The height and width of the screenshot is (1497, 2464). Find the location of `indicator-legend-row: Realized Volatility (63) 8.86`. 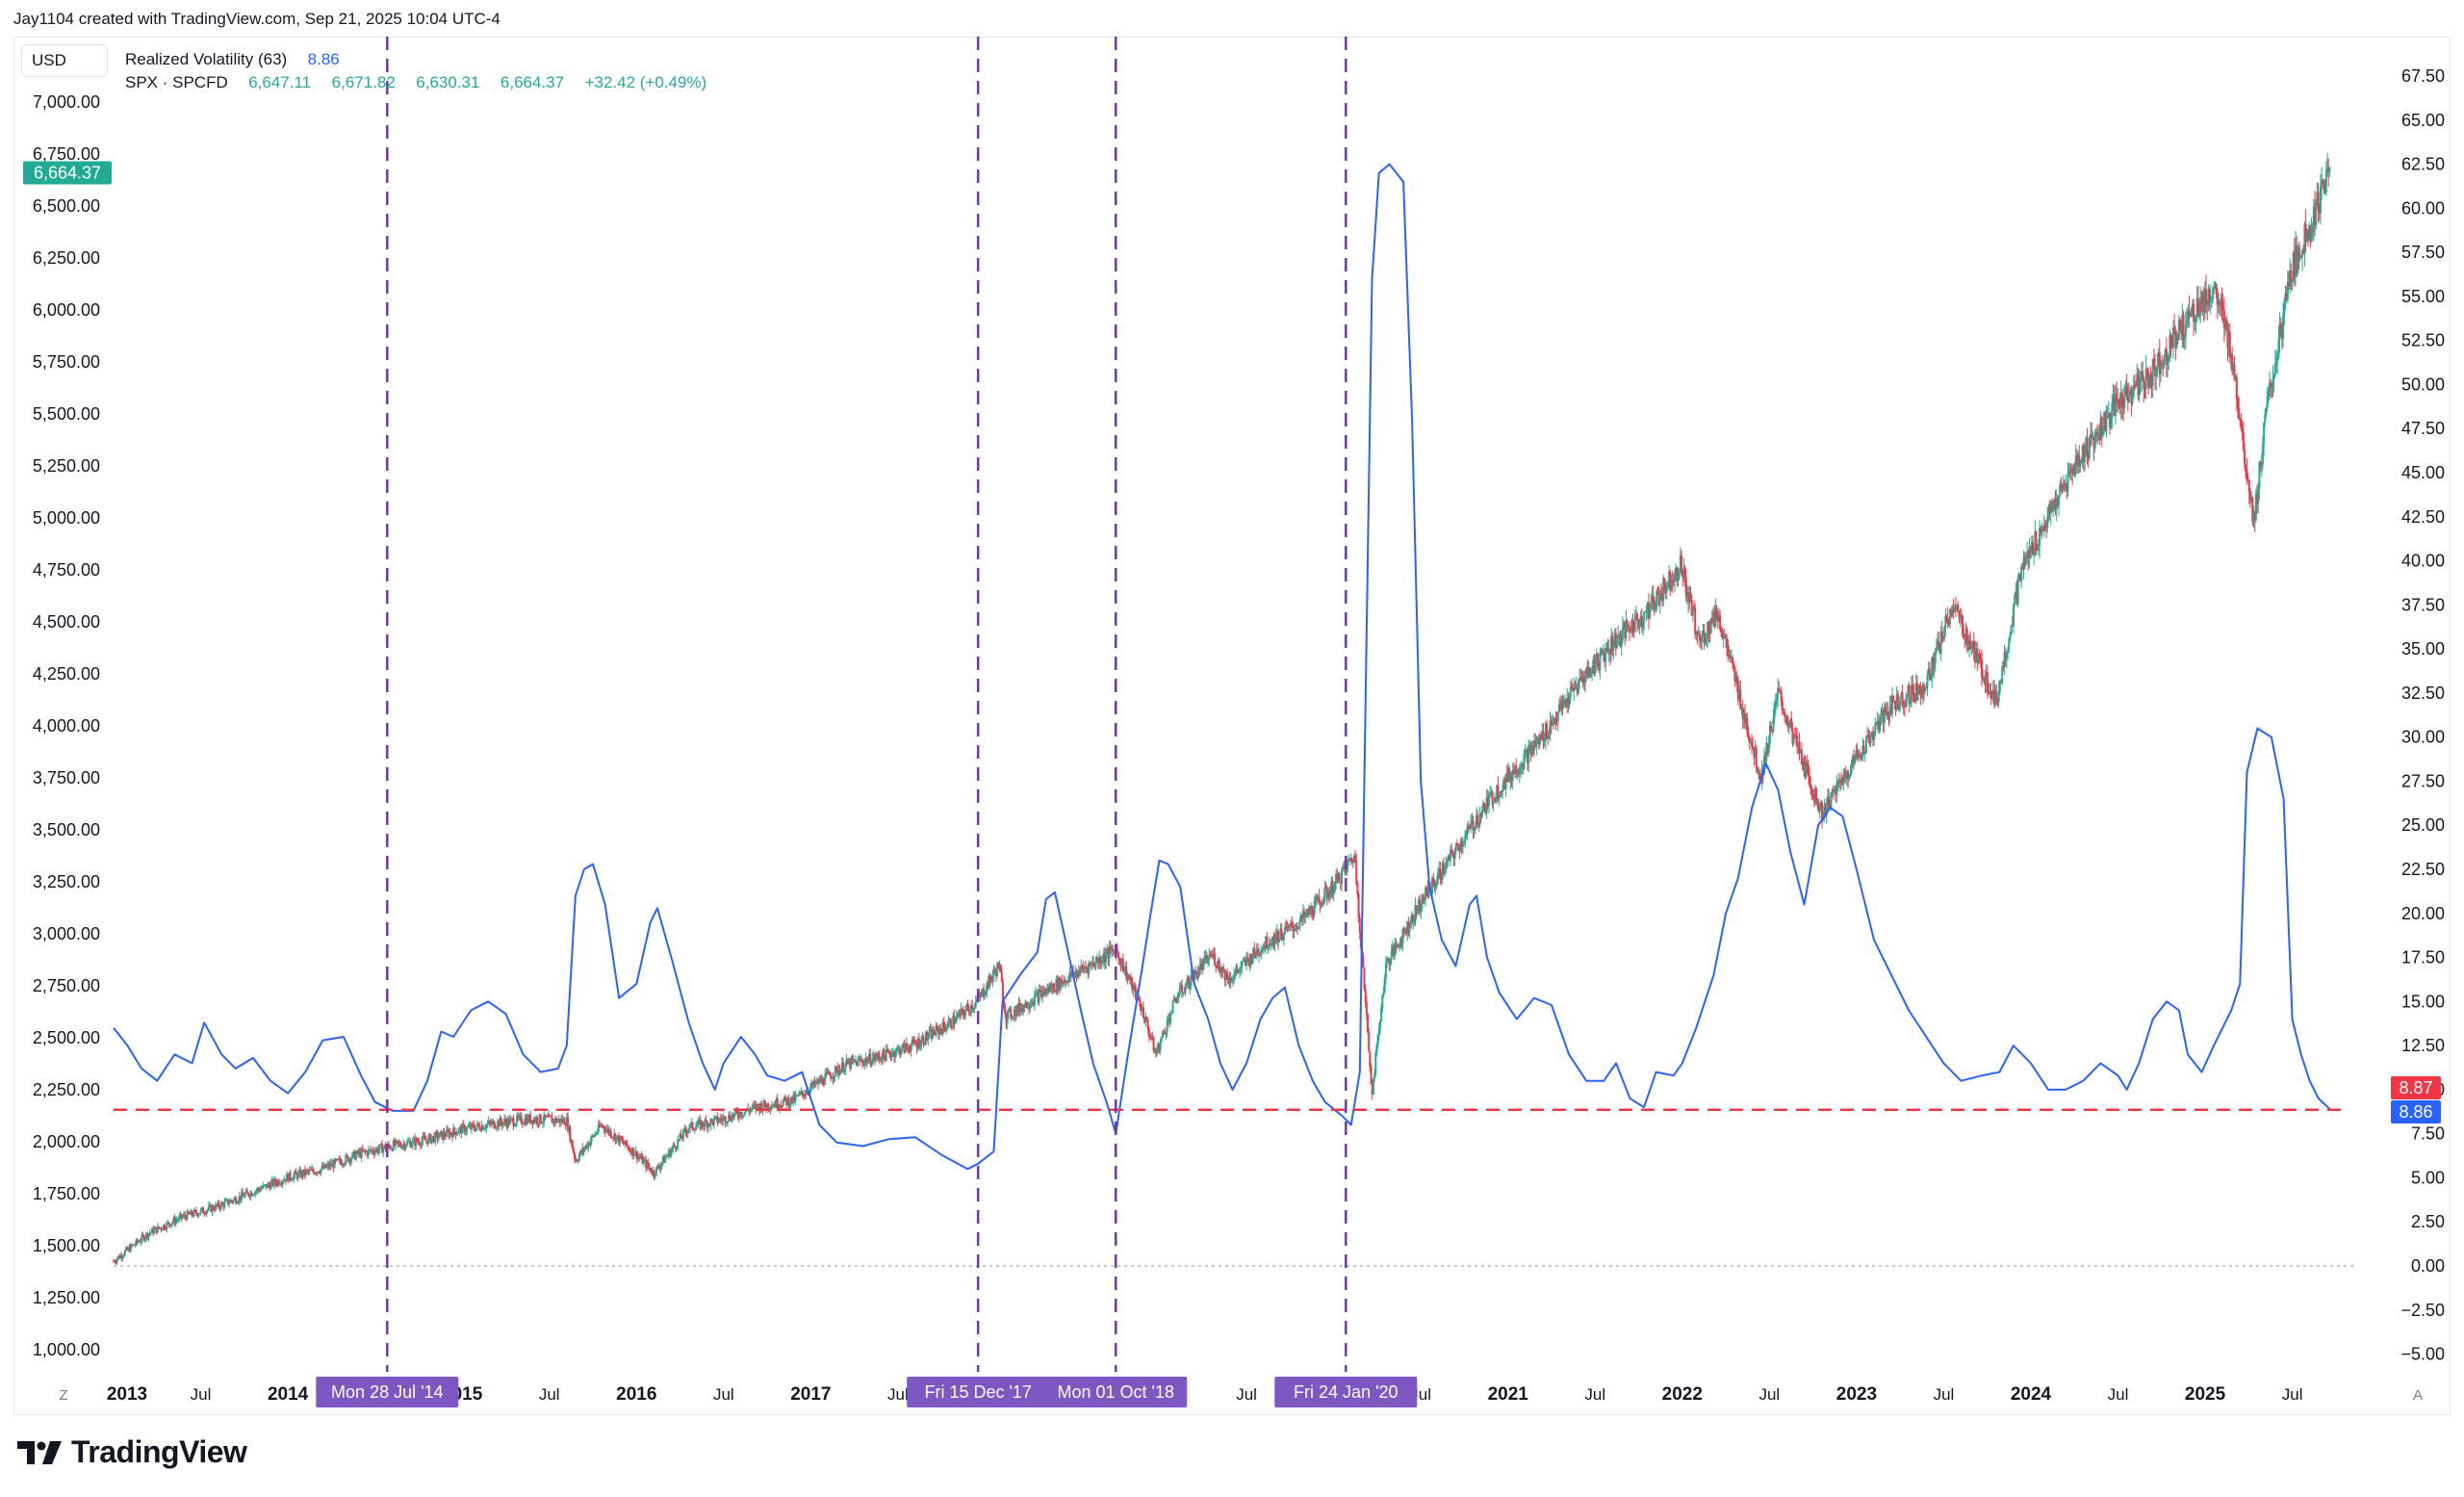

indicator-legend-row: Realized Volatility (63) 8.86 is located at coordinates (415, 59).